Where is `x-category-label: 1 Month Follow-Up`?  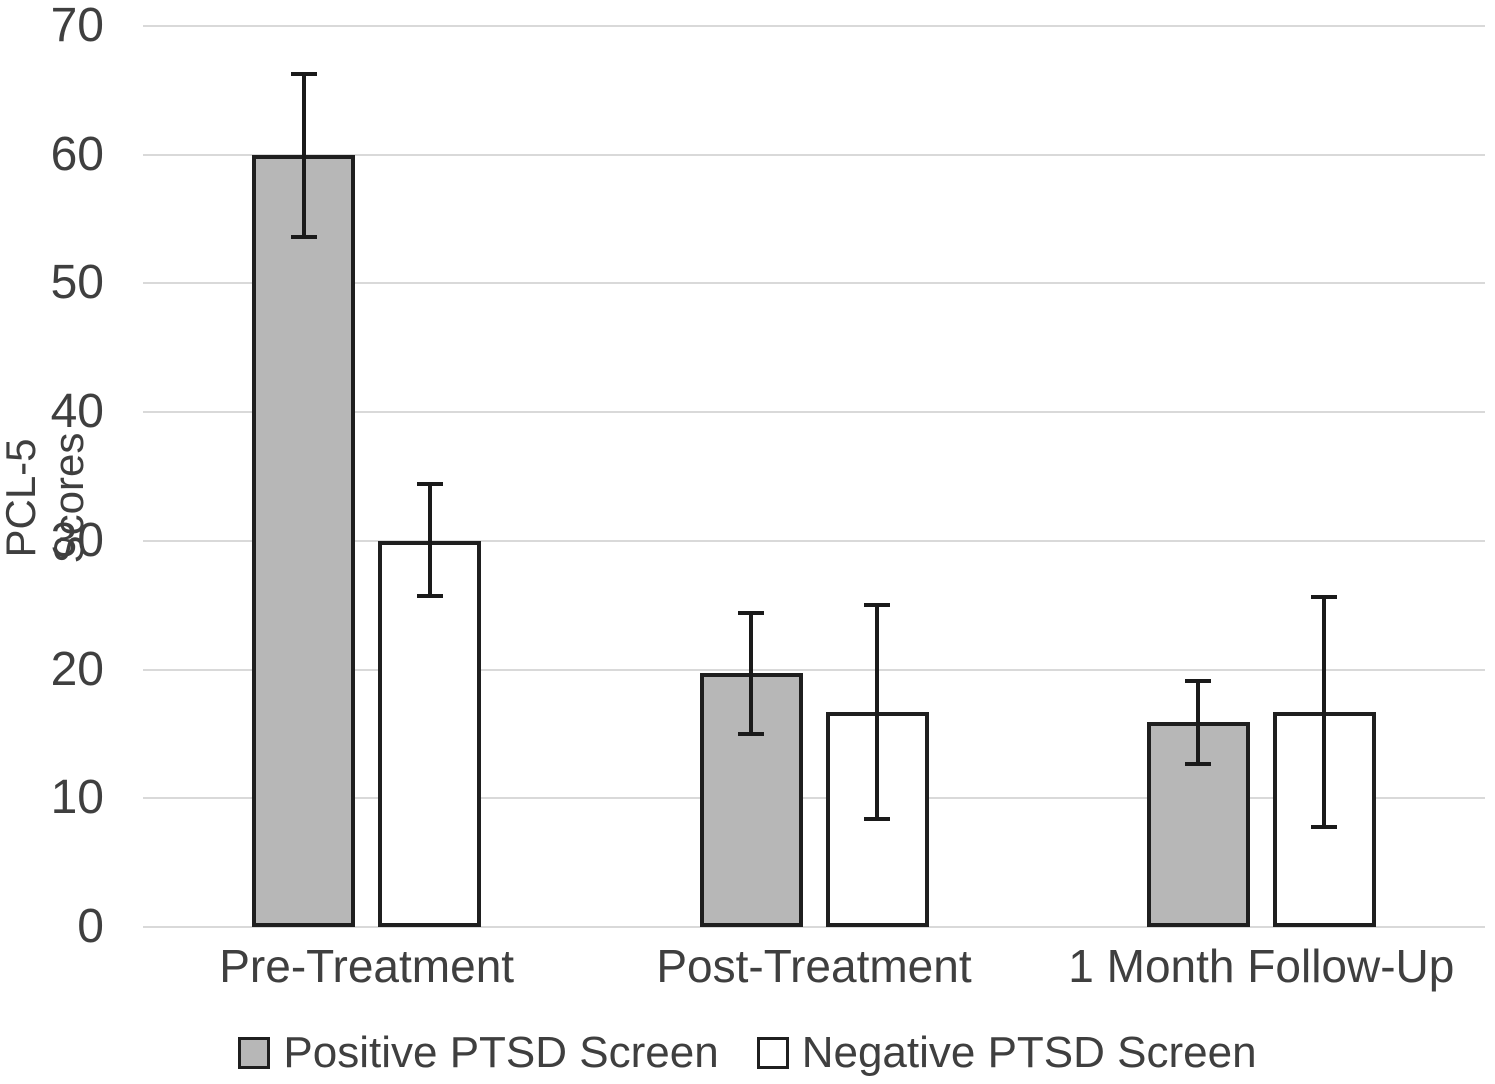
x-category-label: 1 Month Follow-Up is located at coordinates (1261, 966).